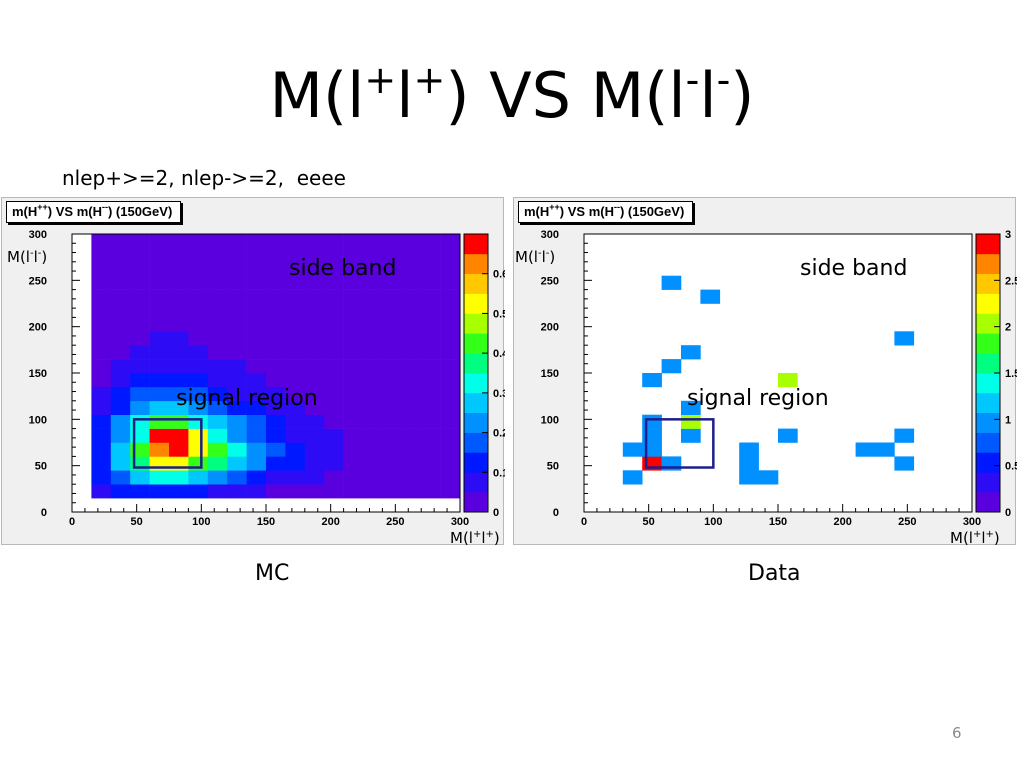 This screenshot has width=1024, height=768. I want to click on mc-x-tick-label: 150, so click(266, 522).